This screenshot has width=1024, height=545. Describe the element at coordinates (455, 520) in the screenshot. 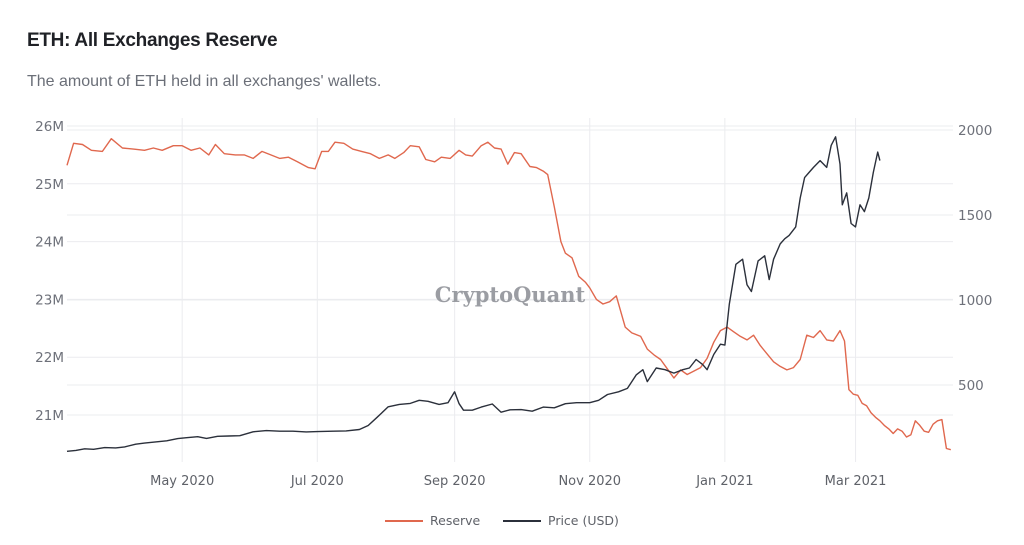

I see `legend-label: Reserve` at that location.